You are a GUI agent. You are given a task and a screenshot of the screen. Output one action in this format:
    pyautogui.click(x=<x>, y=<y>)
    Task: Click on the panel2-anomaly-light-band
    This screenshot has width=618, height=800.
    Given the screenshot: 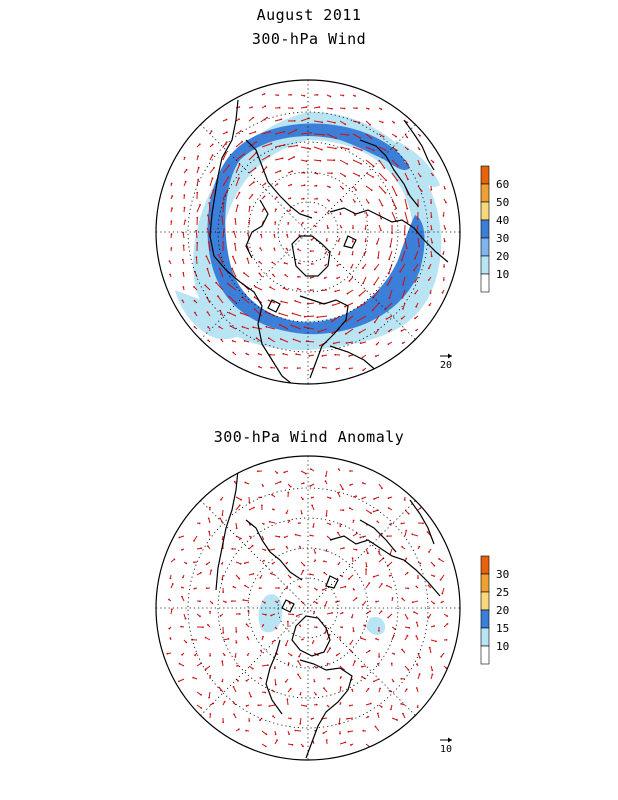 What is the action you would take?
    pyautogui.click(x=376, y=625)
    